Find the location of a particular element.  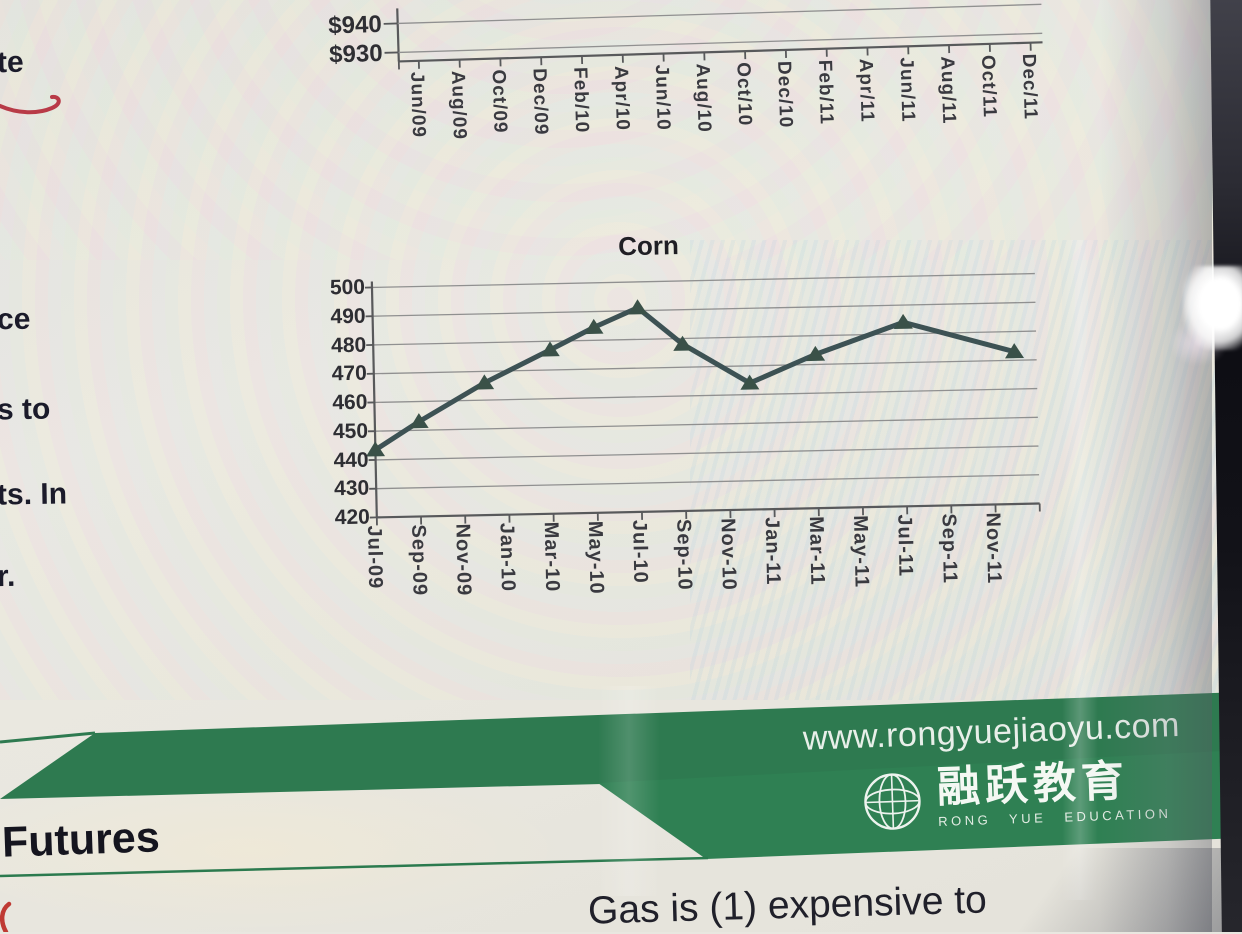

x-axis-label: Apr/10 is located at coordinates (621, 99).